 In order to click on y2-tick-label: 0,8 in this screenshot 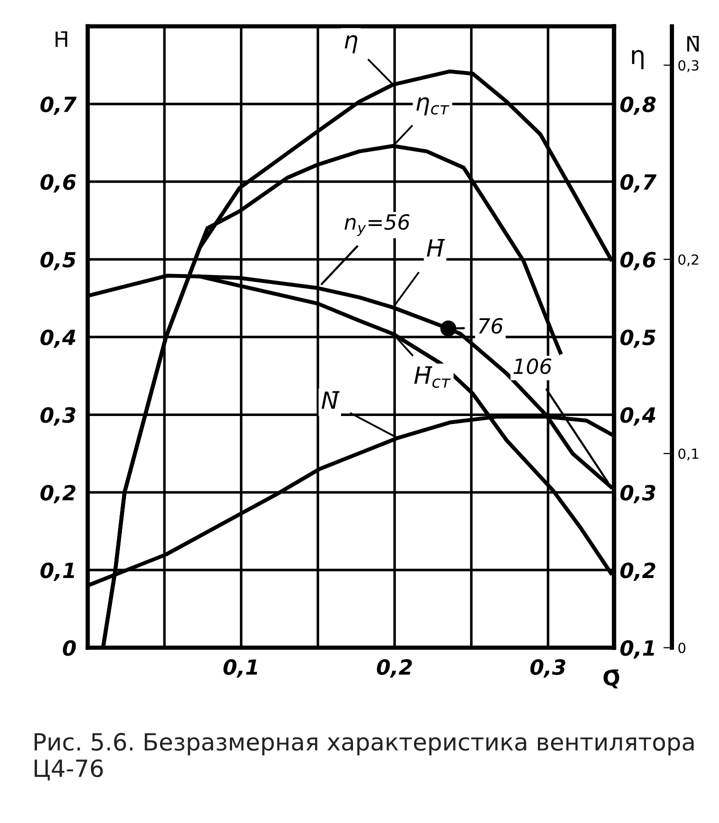, I will do `click(638, 105)`.